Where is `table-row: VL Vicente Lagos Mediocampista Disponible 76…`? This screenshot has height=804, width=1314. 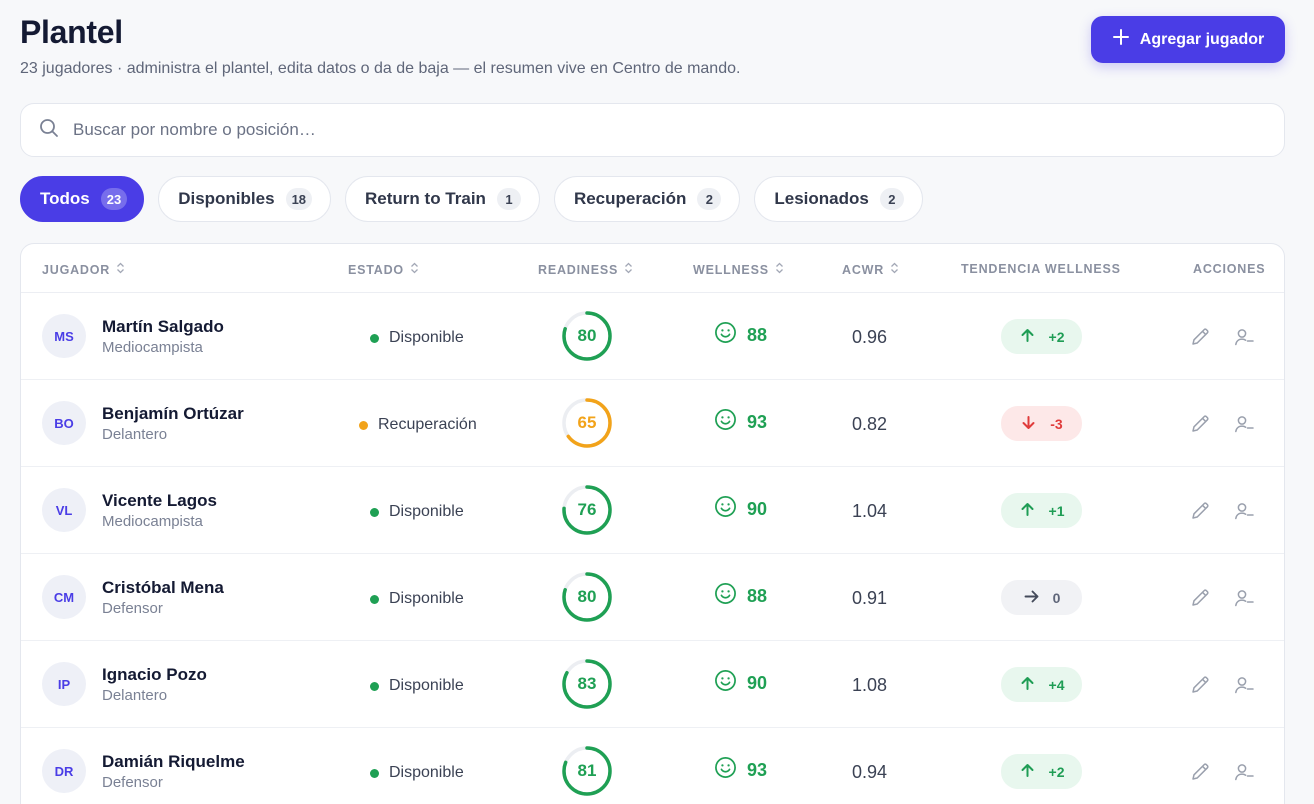 table-row: VL Vicente Lagos Mediocampista Disponible 76… is located at coordinates (652, 510).